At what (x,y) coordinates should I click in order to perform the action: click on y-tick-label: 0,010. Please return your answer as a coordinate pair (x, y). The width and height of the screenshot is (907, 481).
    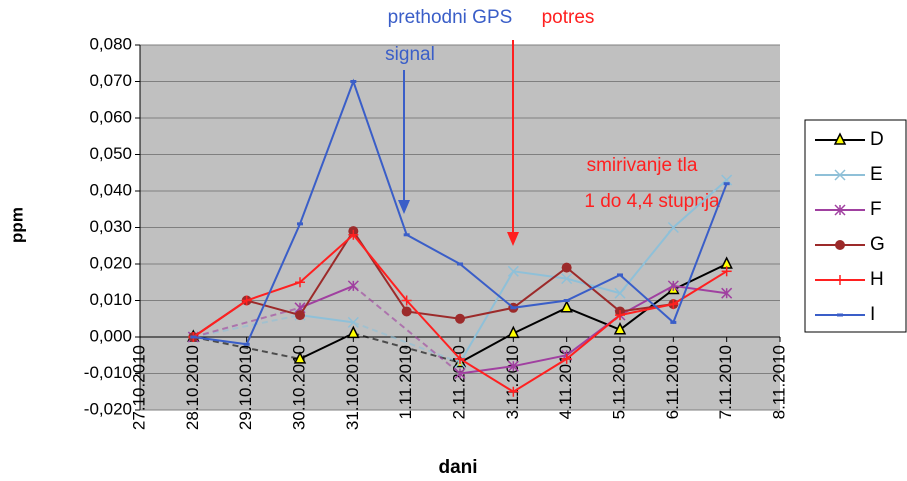
    Looking at the image, I should click on (110, 299).